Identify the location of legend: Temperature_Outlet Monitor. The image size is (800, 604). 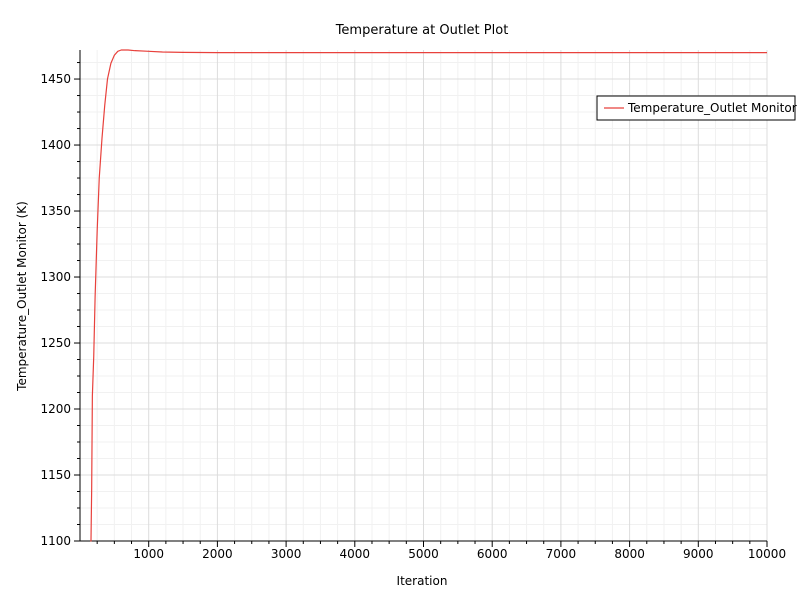
(696, 108).